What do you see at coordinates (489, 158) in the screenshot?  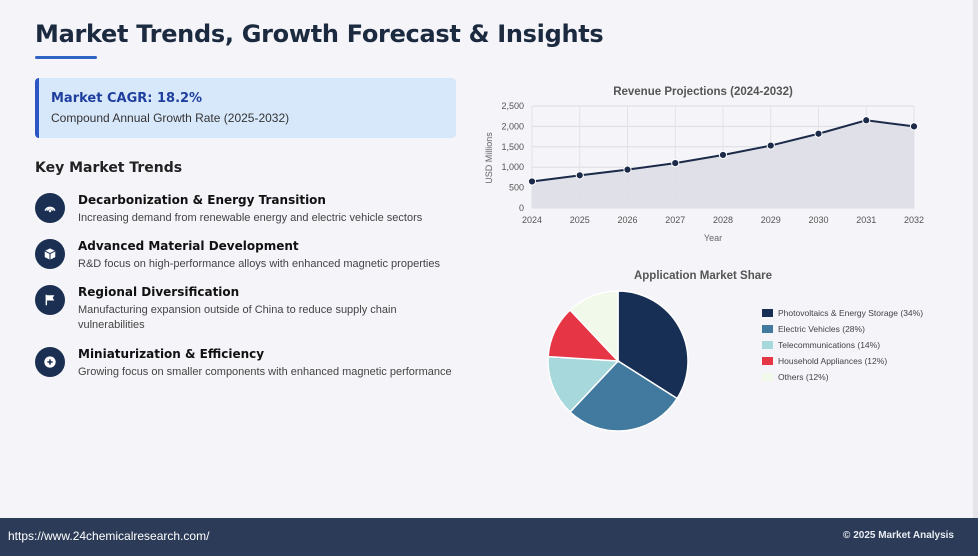 I see `line-chart-y-label: USD Millions` at bounding box center [489, 158].